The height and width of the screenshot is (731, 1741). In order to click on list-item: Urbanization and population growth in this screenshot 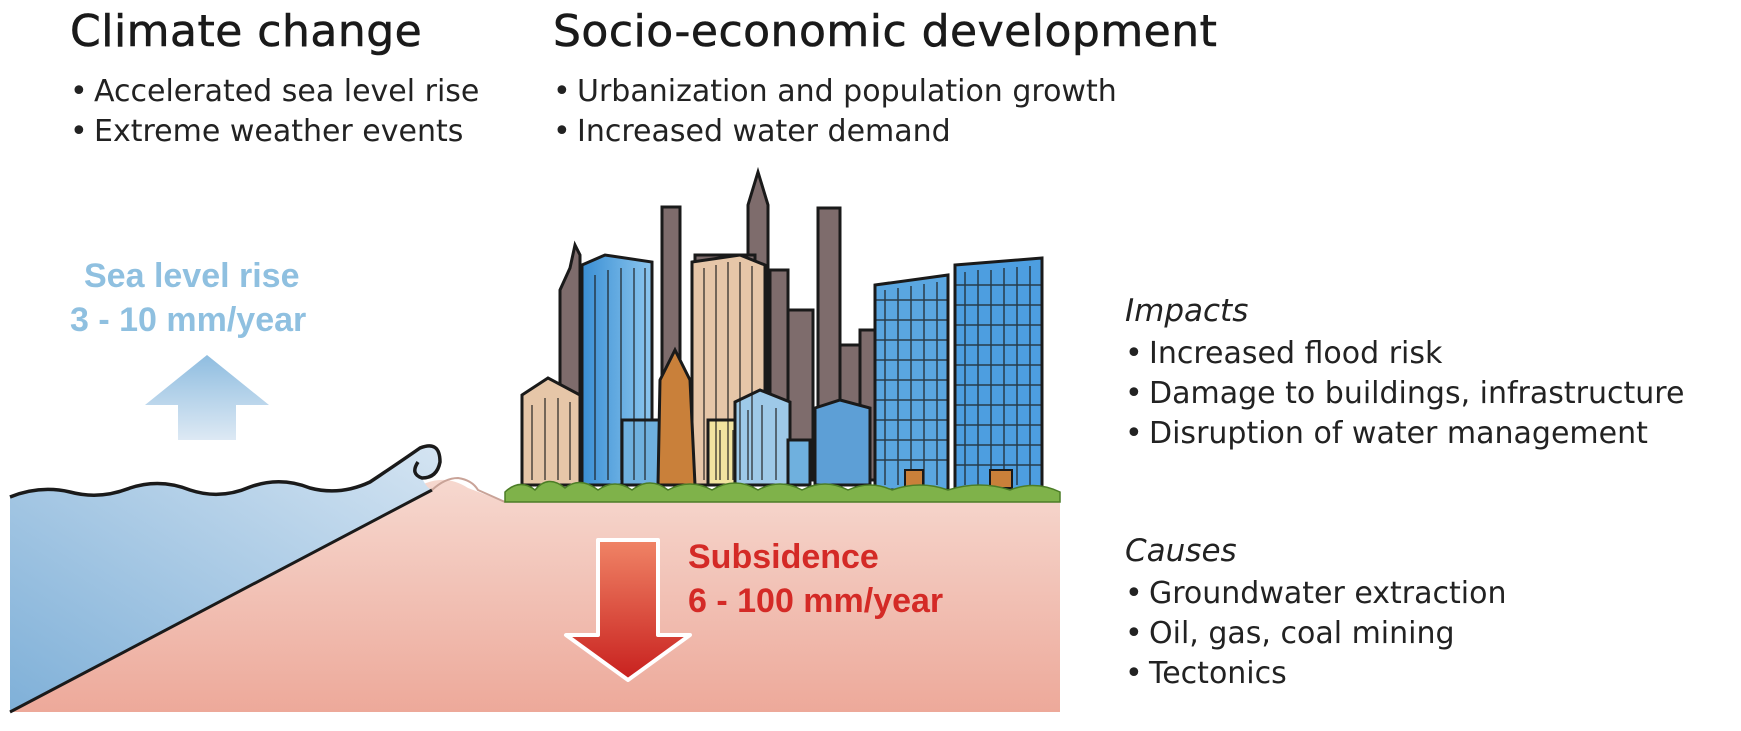, I will do `click(835, 92)`.